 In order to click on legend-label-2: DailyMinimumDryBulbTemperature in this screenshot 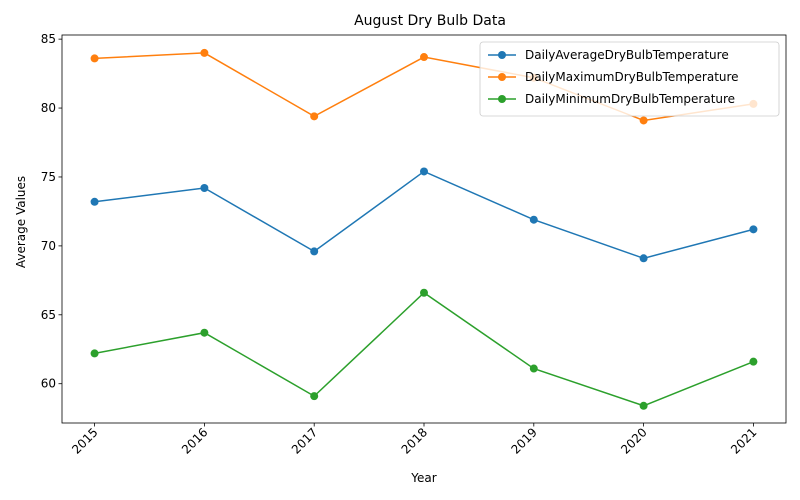, I will do `click(630, 99)`.